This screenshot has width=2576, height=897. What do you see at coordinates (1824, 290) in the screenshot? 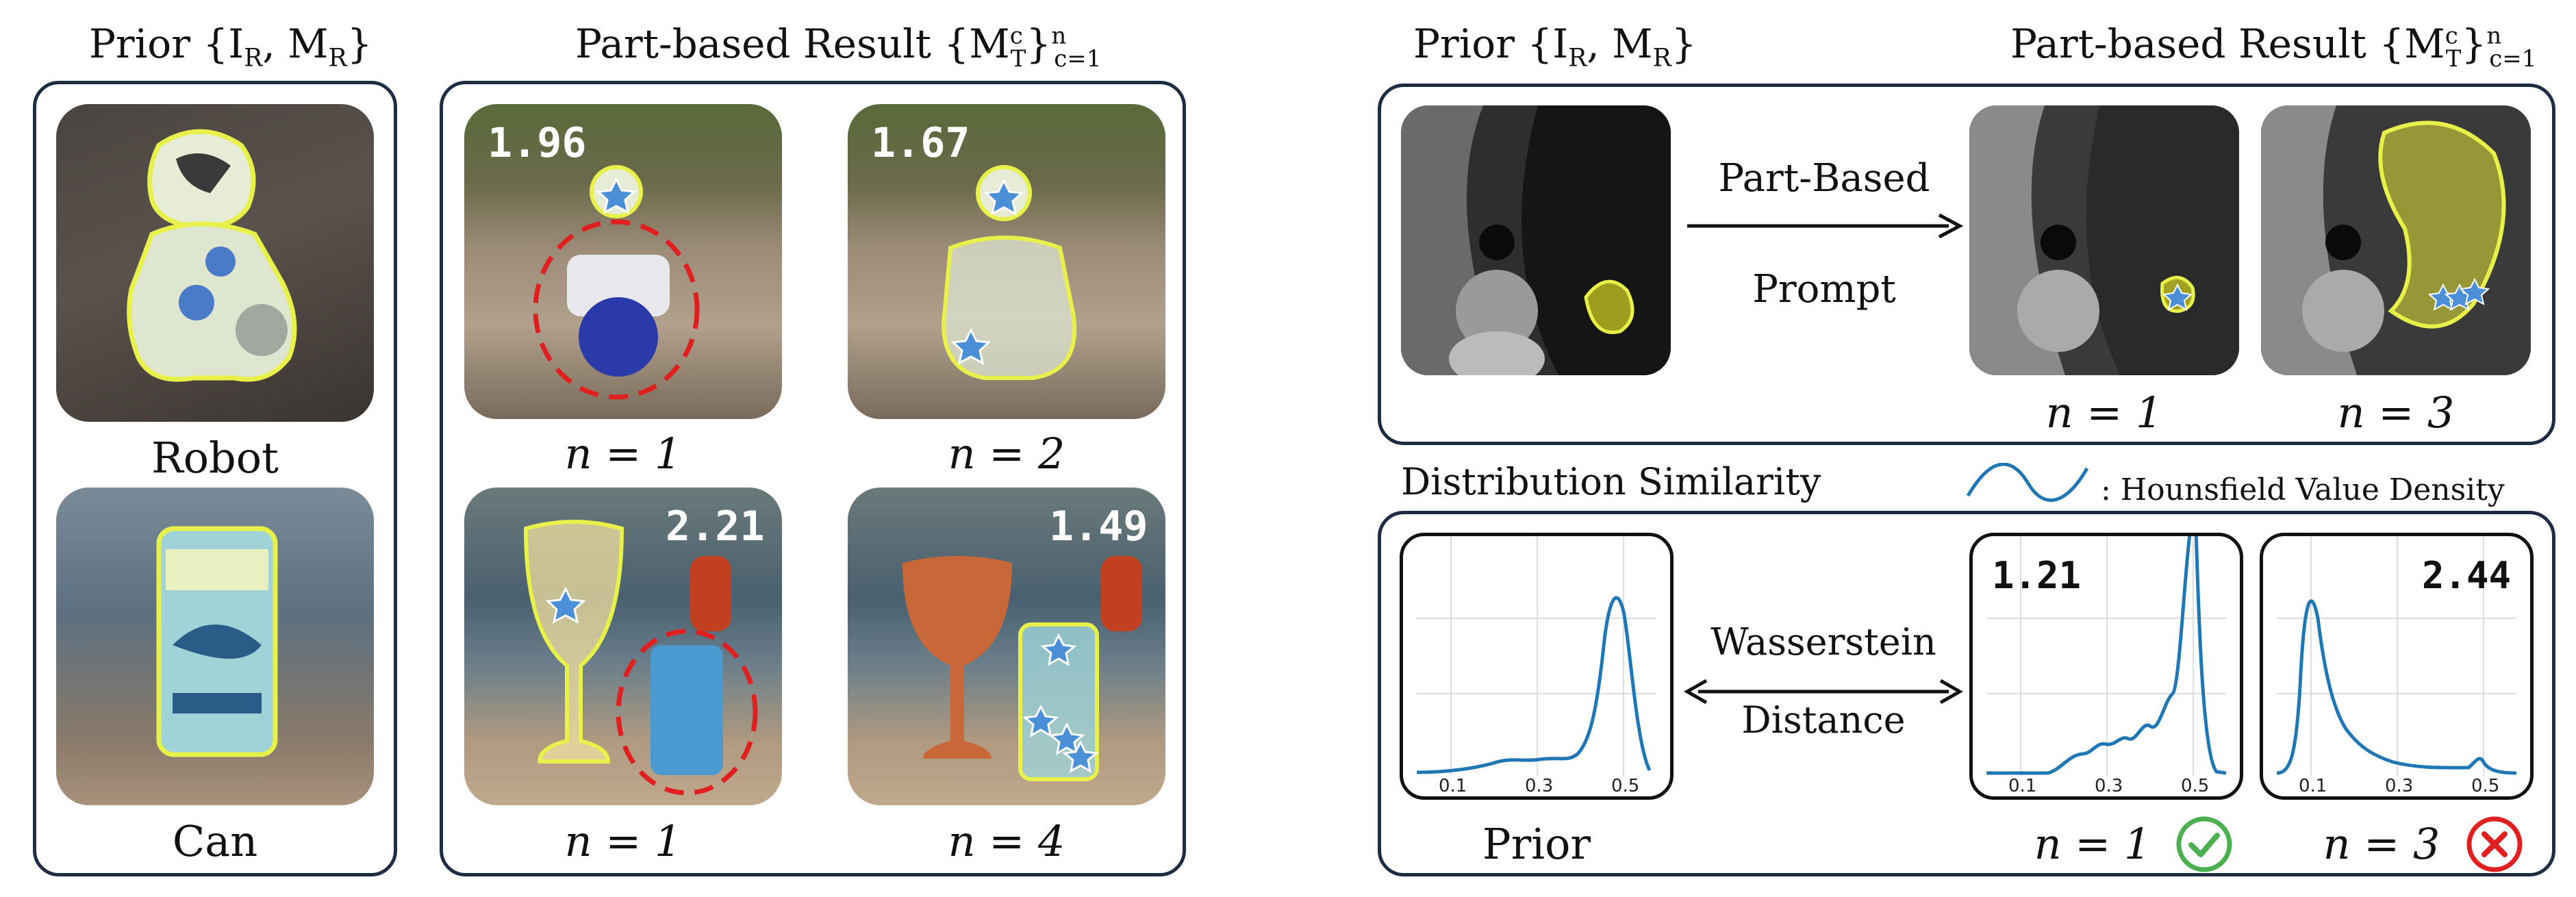
I see `prompt-label: Prompt` at bounding box center [1824, 290].